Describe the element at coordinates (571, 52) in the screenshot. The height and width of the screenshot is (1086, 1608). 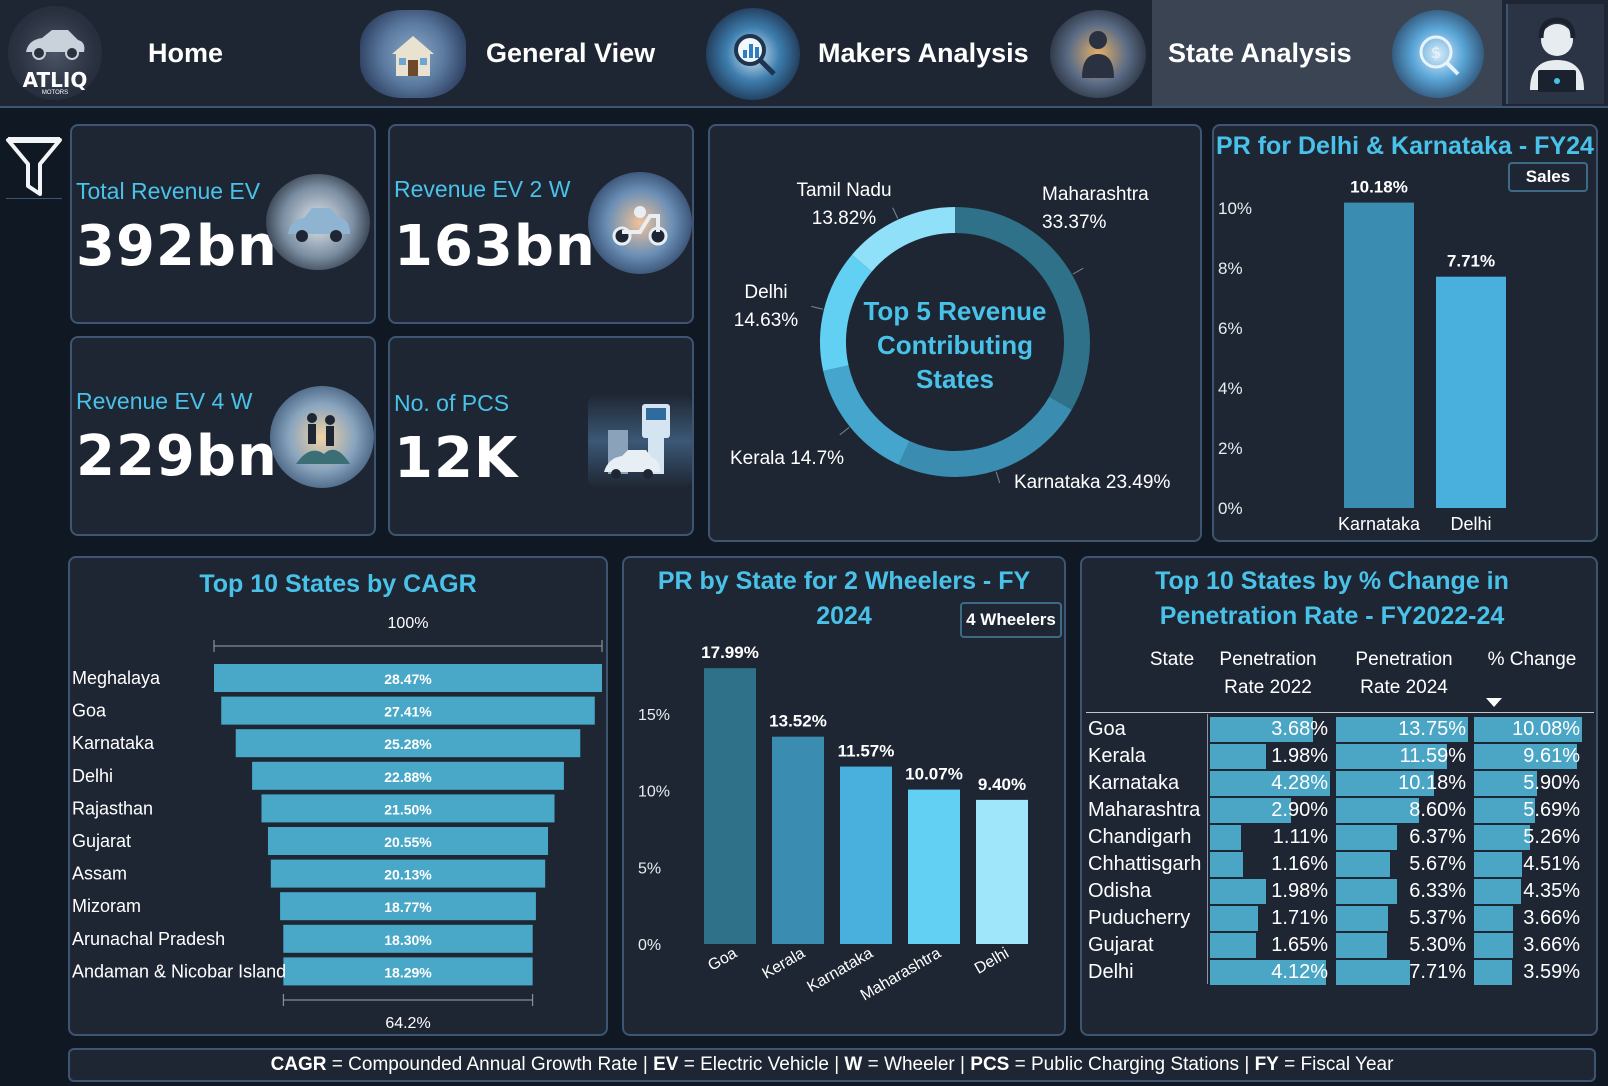
I see `tab-general-view-label: General View` at that location.